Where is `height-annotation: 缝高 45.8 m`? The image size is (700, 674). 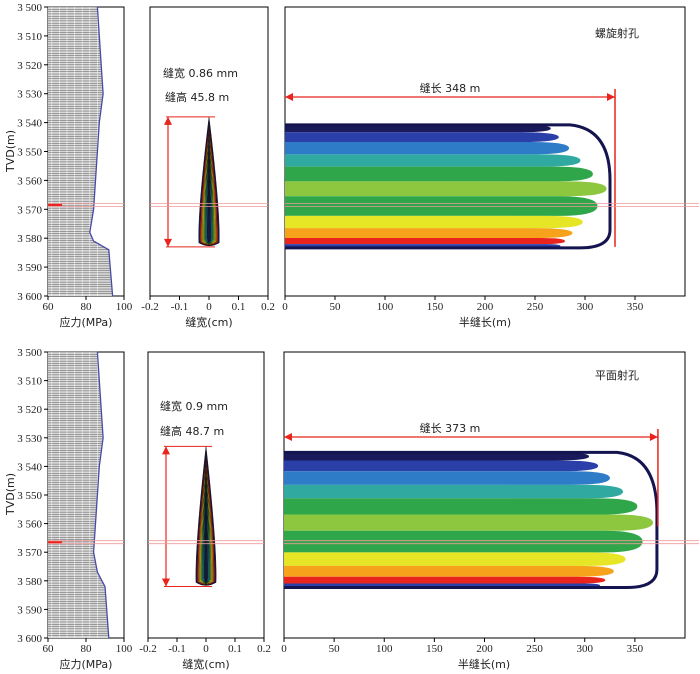 height-annotation: 缝高 45.8 m is located at coordinates (197, 97).